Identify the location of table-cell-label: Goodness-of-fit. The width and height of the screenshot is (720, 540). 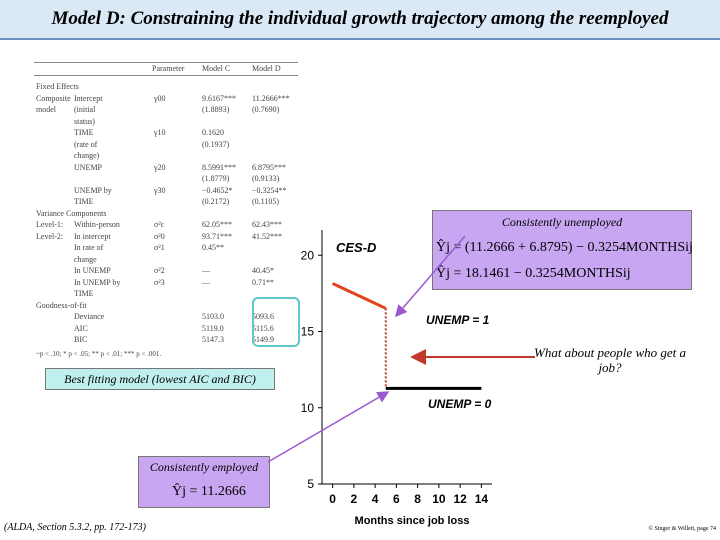
(61, 305).